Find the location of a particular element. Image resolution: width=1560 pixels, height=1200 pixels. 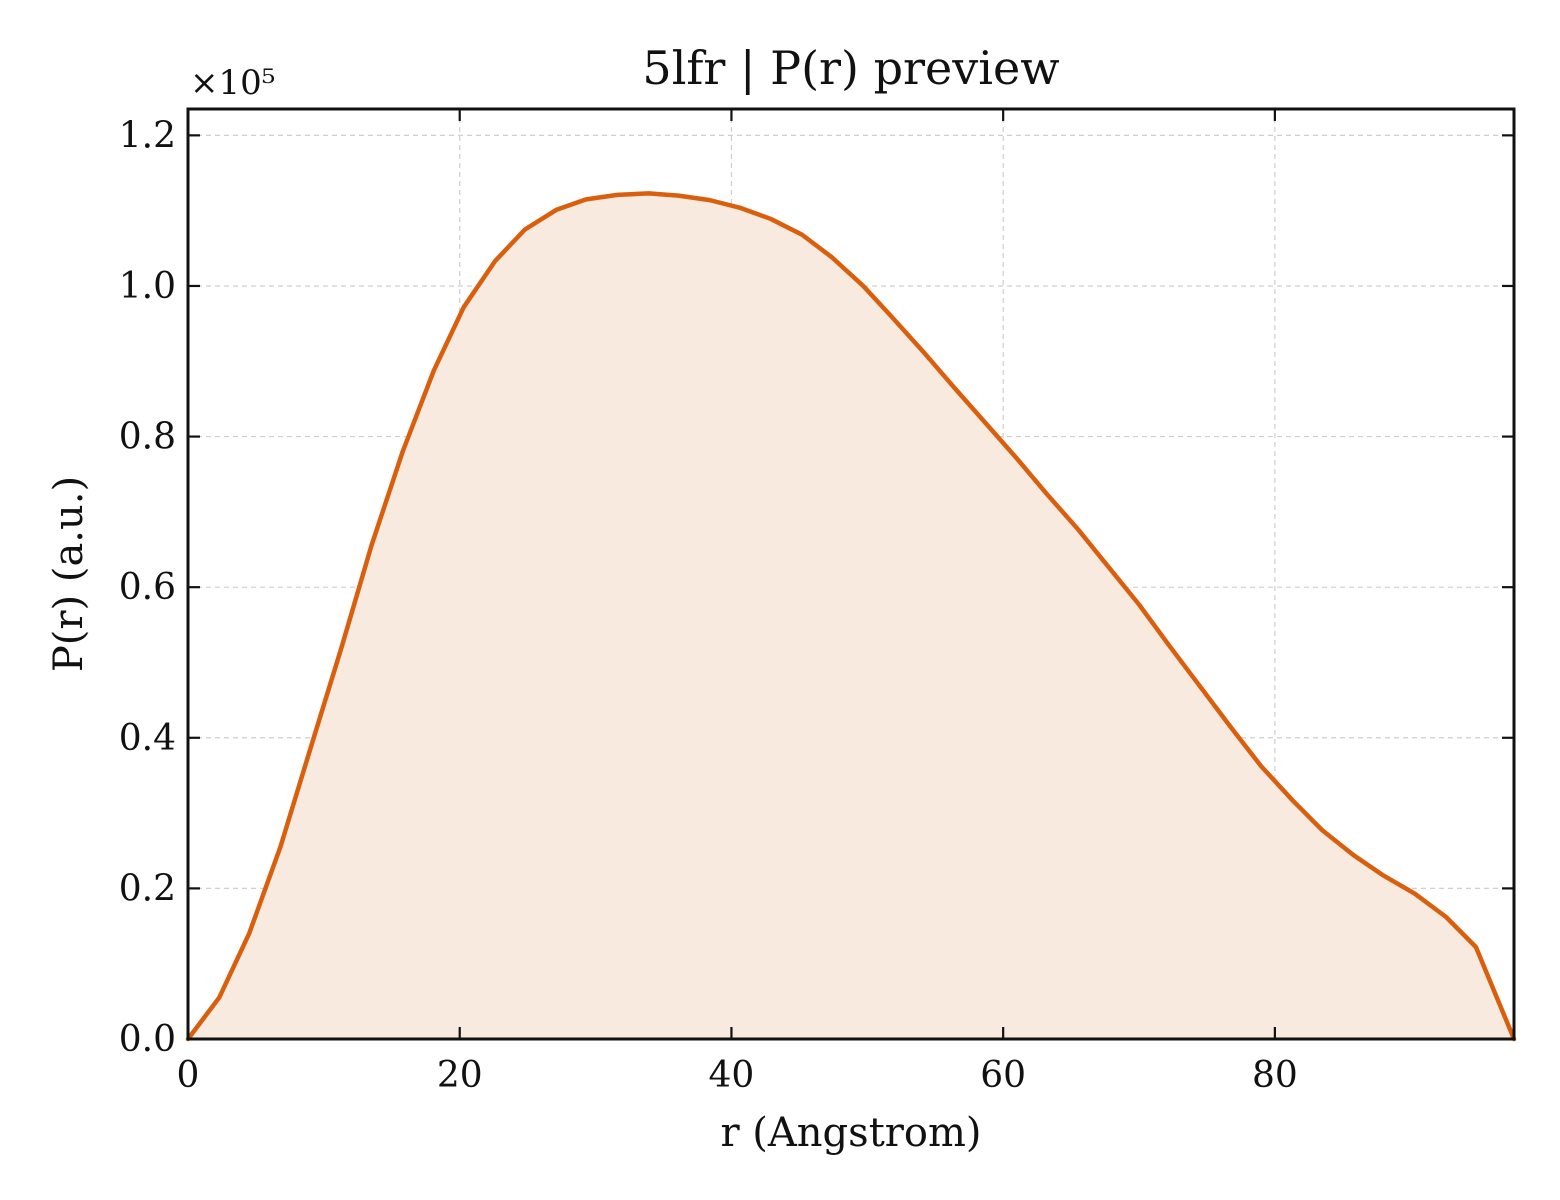

x-tick-label: 0 is located at coordinates (188, 1075).